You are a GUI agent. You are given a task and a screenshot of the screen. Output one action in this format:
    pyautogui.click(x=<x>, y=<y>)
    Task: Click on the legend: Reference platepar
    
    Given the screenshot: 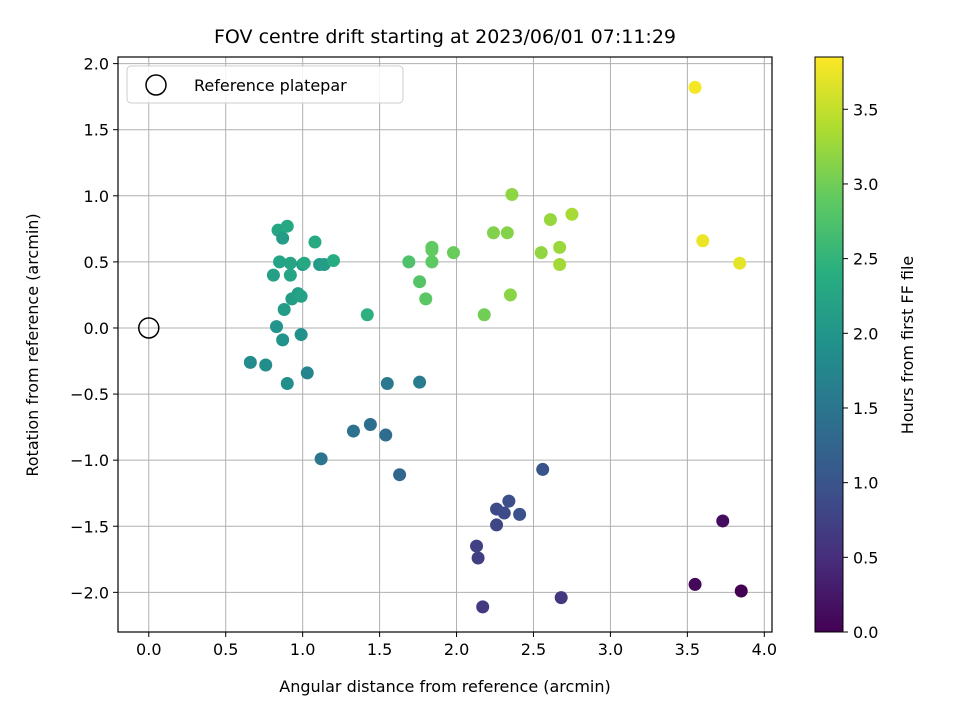 What is the action you would take?
    pyautogui.click(x=265, y=84)
    